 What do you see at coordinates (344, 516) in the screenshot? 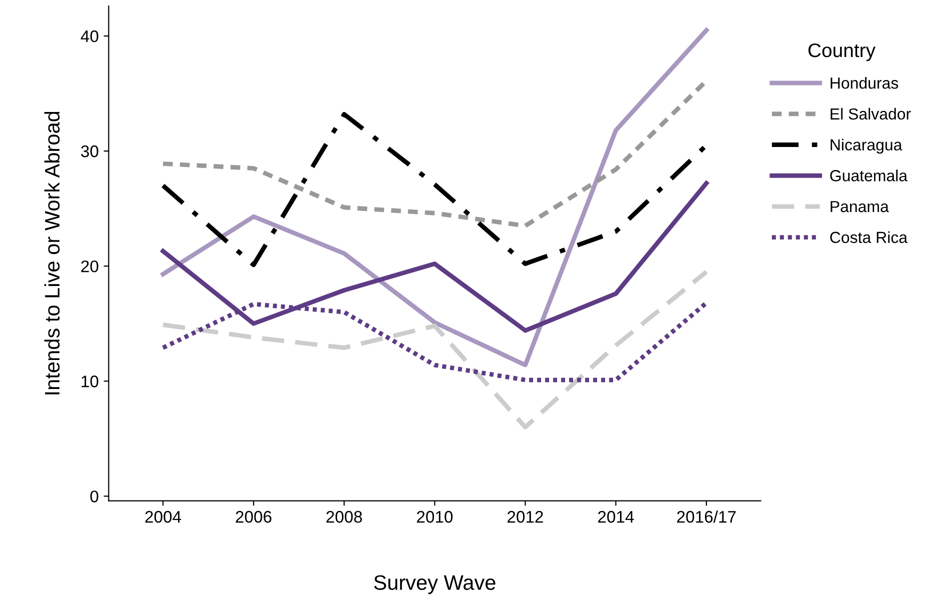
I see `x-tick-label: 2008` at bounding box center [344, 516].